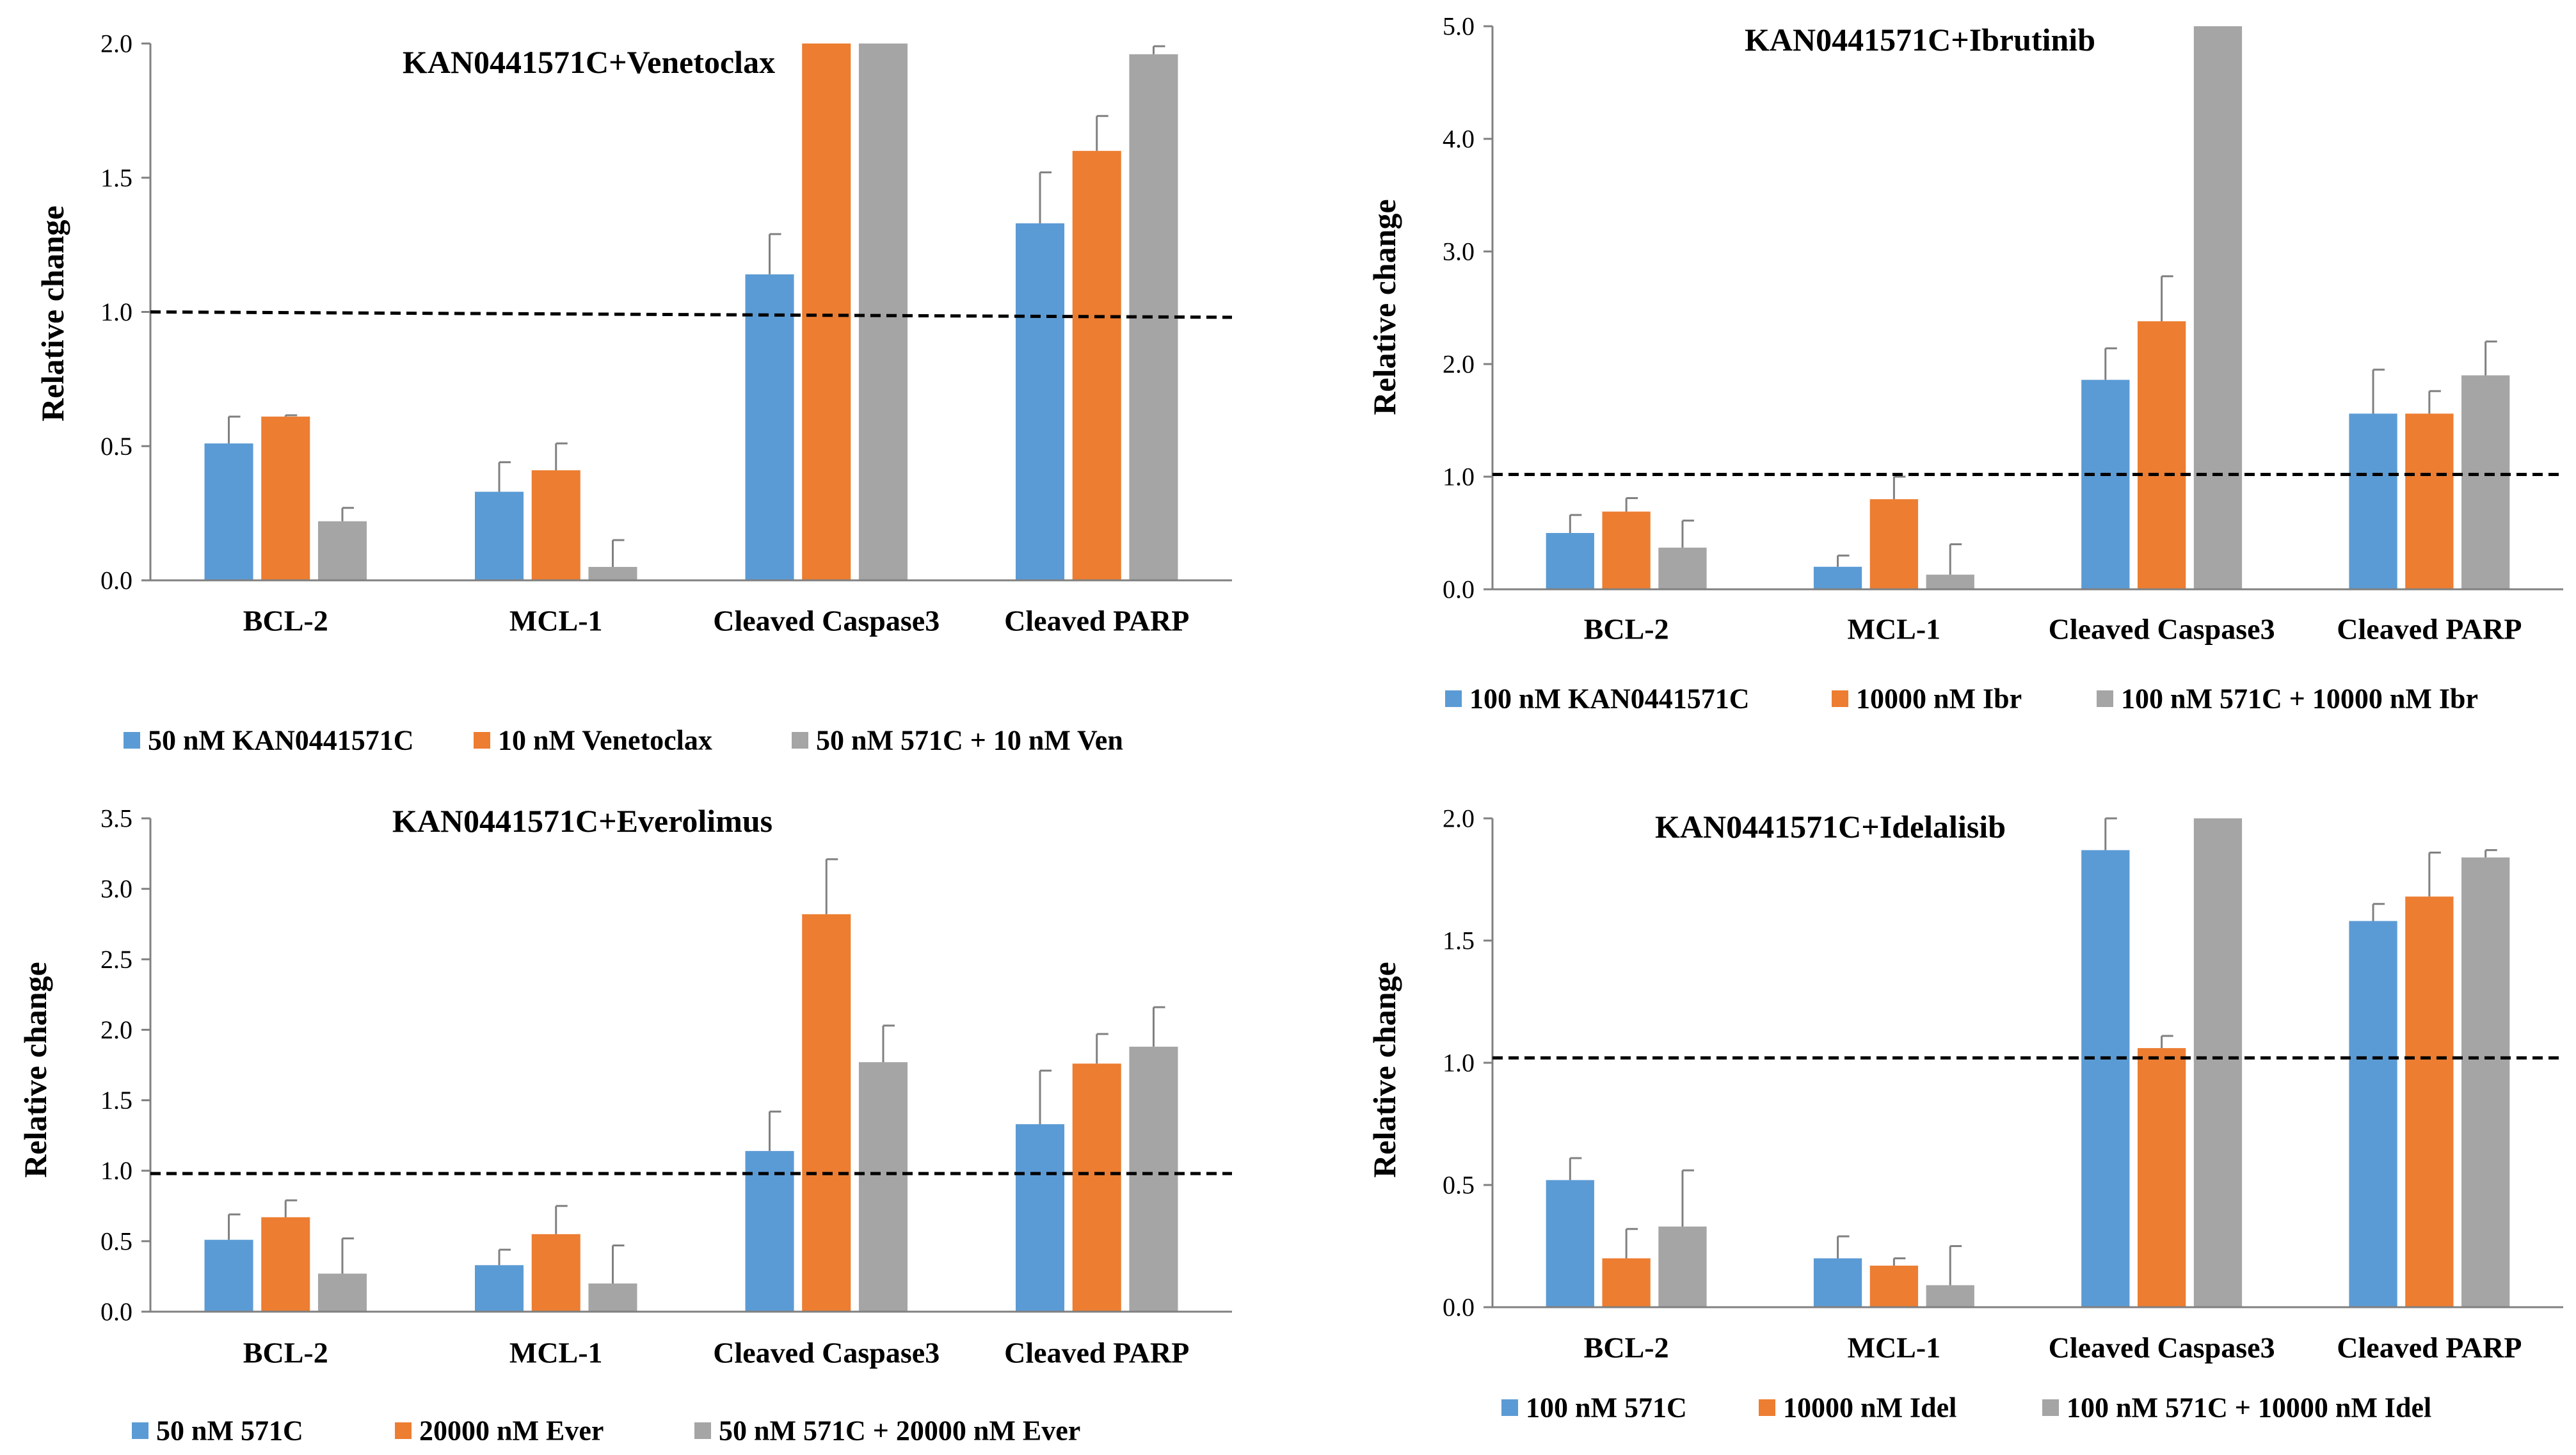 The image size is (2576, 1455). Describe the element at coordinates (281, 740) in the screenshot. I see `legend-label: 50 nM KAN0441571C` at that location.